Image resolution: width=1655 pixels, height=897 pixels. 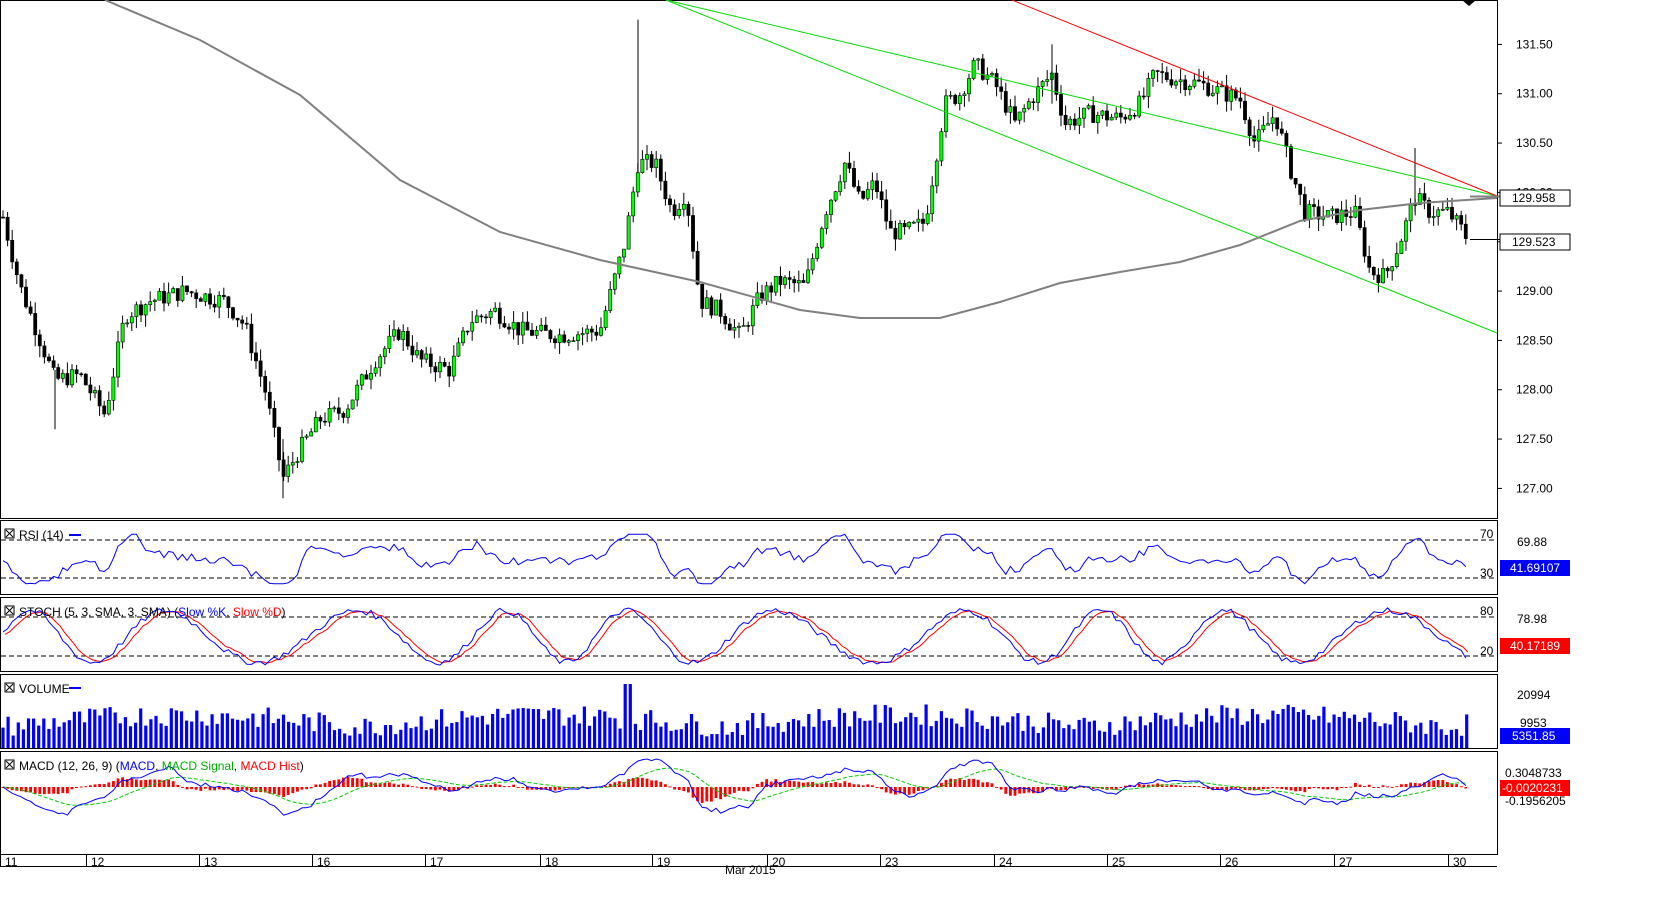 I want to click on rsi-level-70: 70, so click(x=1487, y=534).